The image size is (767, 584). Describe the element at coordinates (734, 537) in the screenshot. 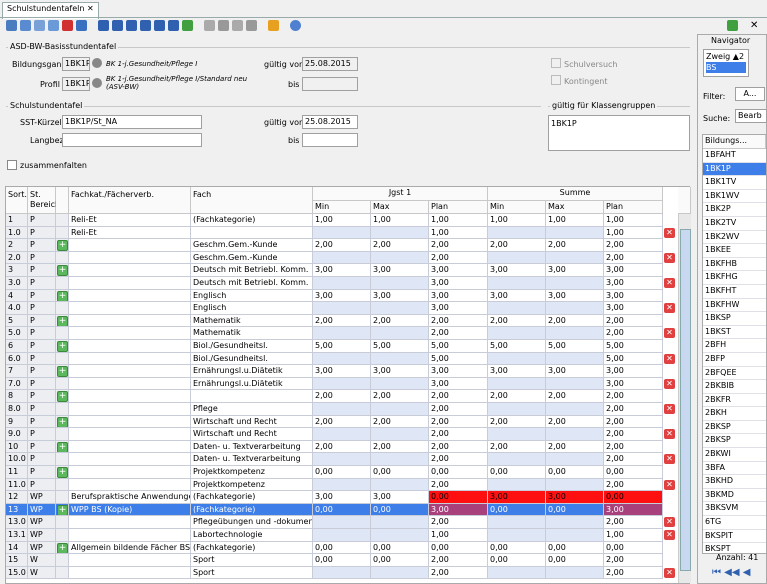

I see `list-item: BKSPIT` at that location.